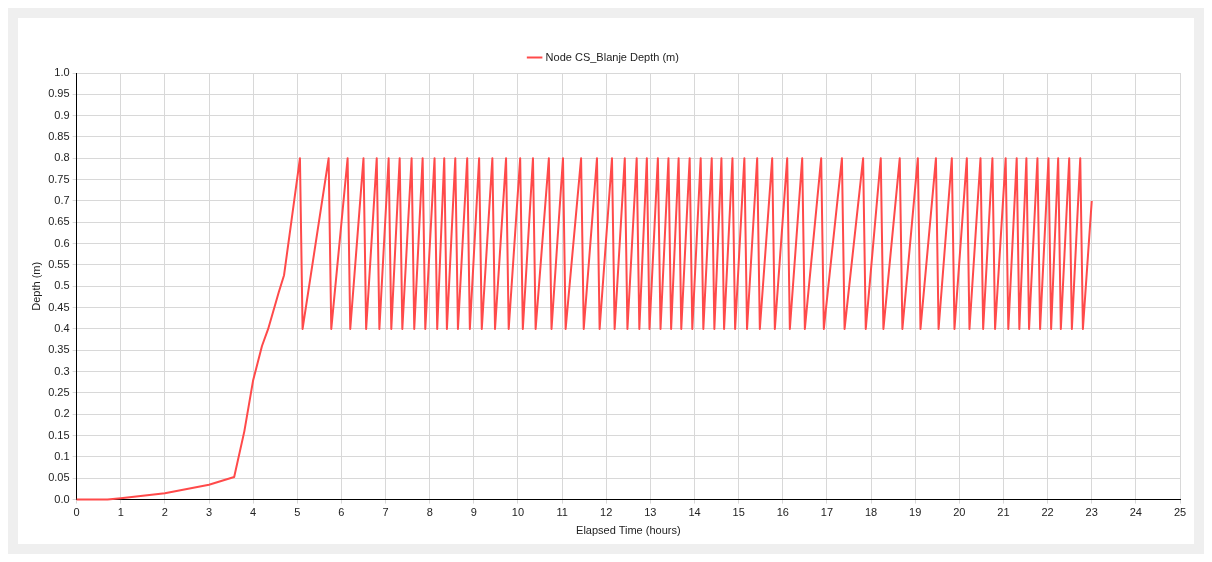 This screenshot has width=1212, height=562. Describe the element at coordinates (253, 512) in the screenshot. I see `x-tick-label: 4` at that location.